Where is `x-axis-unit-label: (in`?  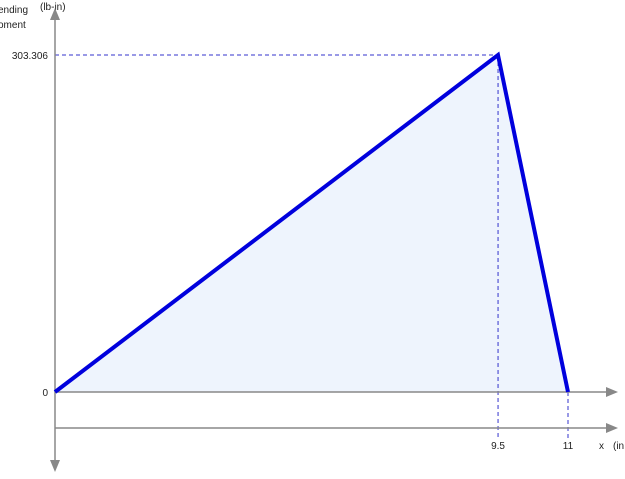 x-axis-unit-label: (in is located at coordinates (618, 446).